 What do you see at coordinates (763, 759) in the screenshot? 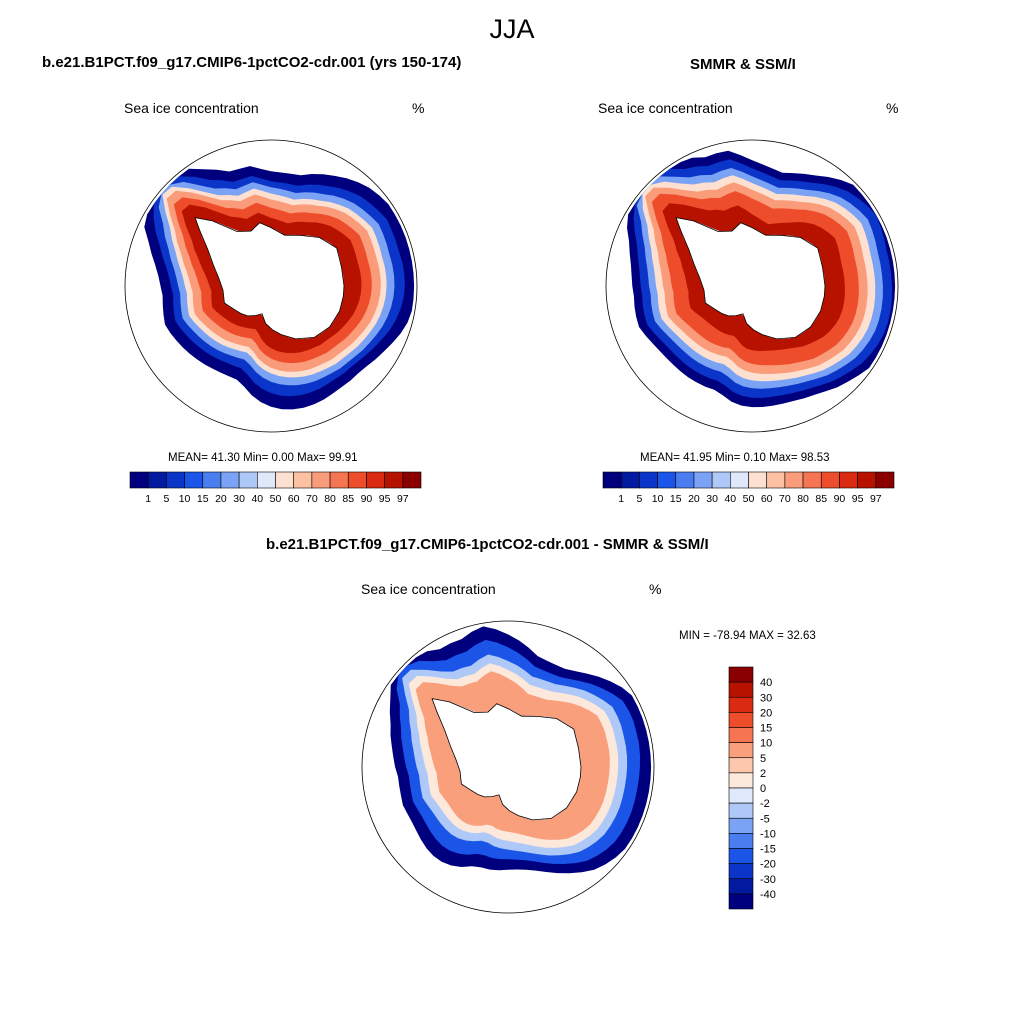
I see `colorbar-label-diff: 5` at bounding box center [763, 759].